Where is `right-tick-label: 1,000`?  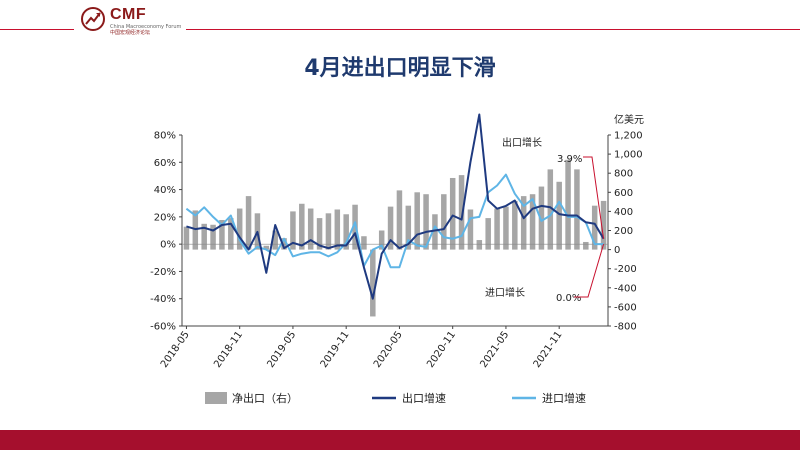 right-tick-label: 1,000 is located at coordinates (628, 155).